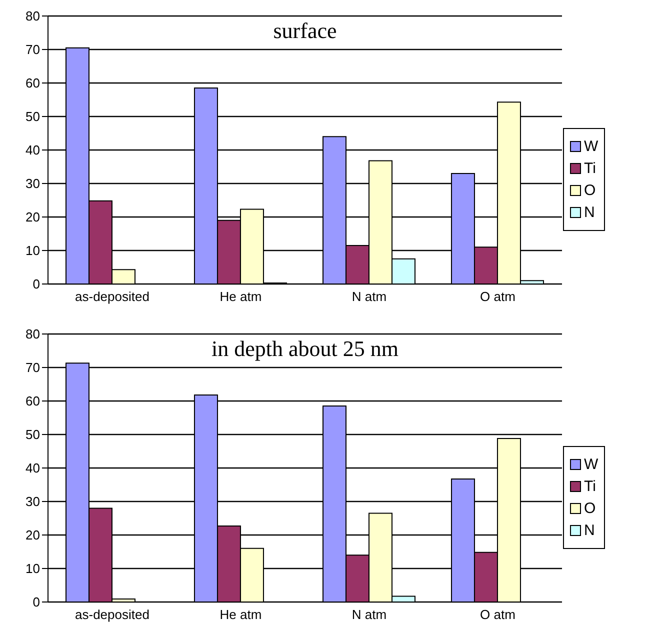  I want to click on chart-title: surface, so click(305, 31).